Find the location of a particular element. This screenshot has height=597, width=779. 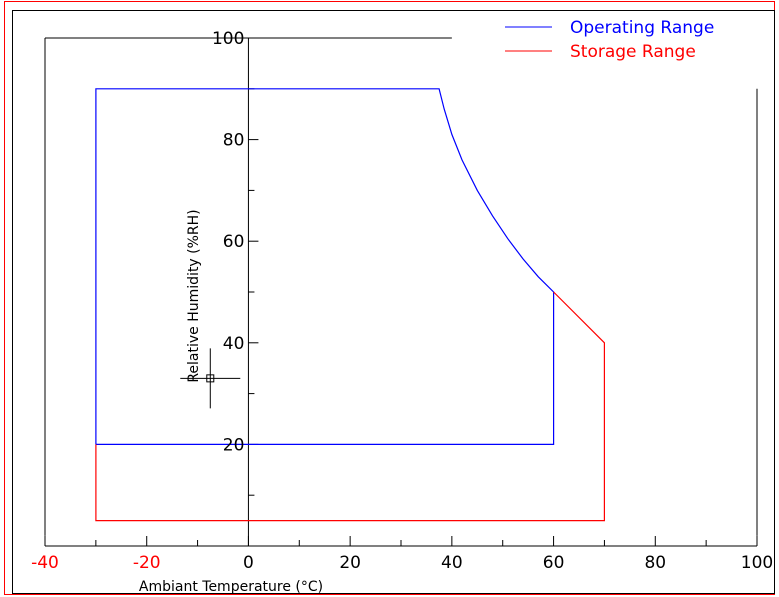

cursor-box is located at coordinates (210, 378).